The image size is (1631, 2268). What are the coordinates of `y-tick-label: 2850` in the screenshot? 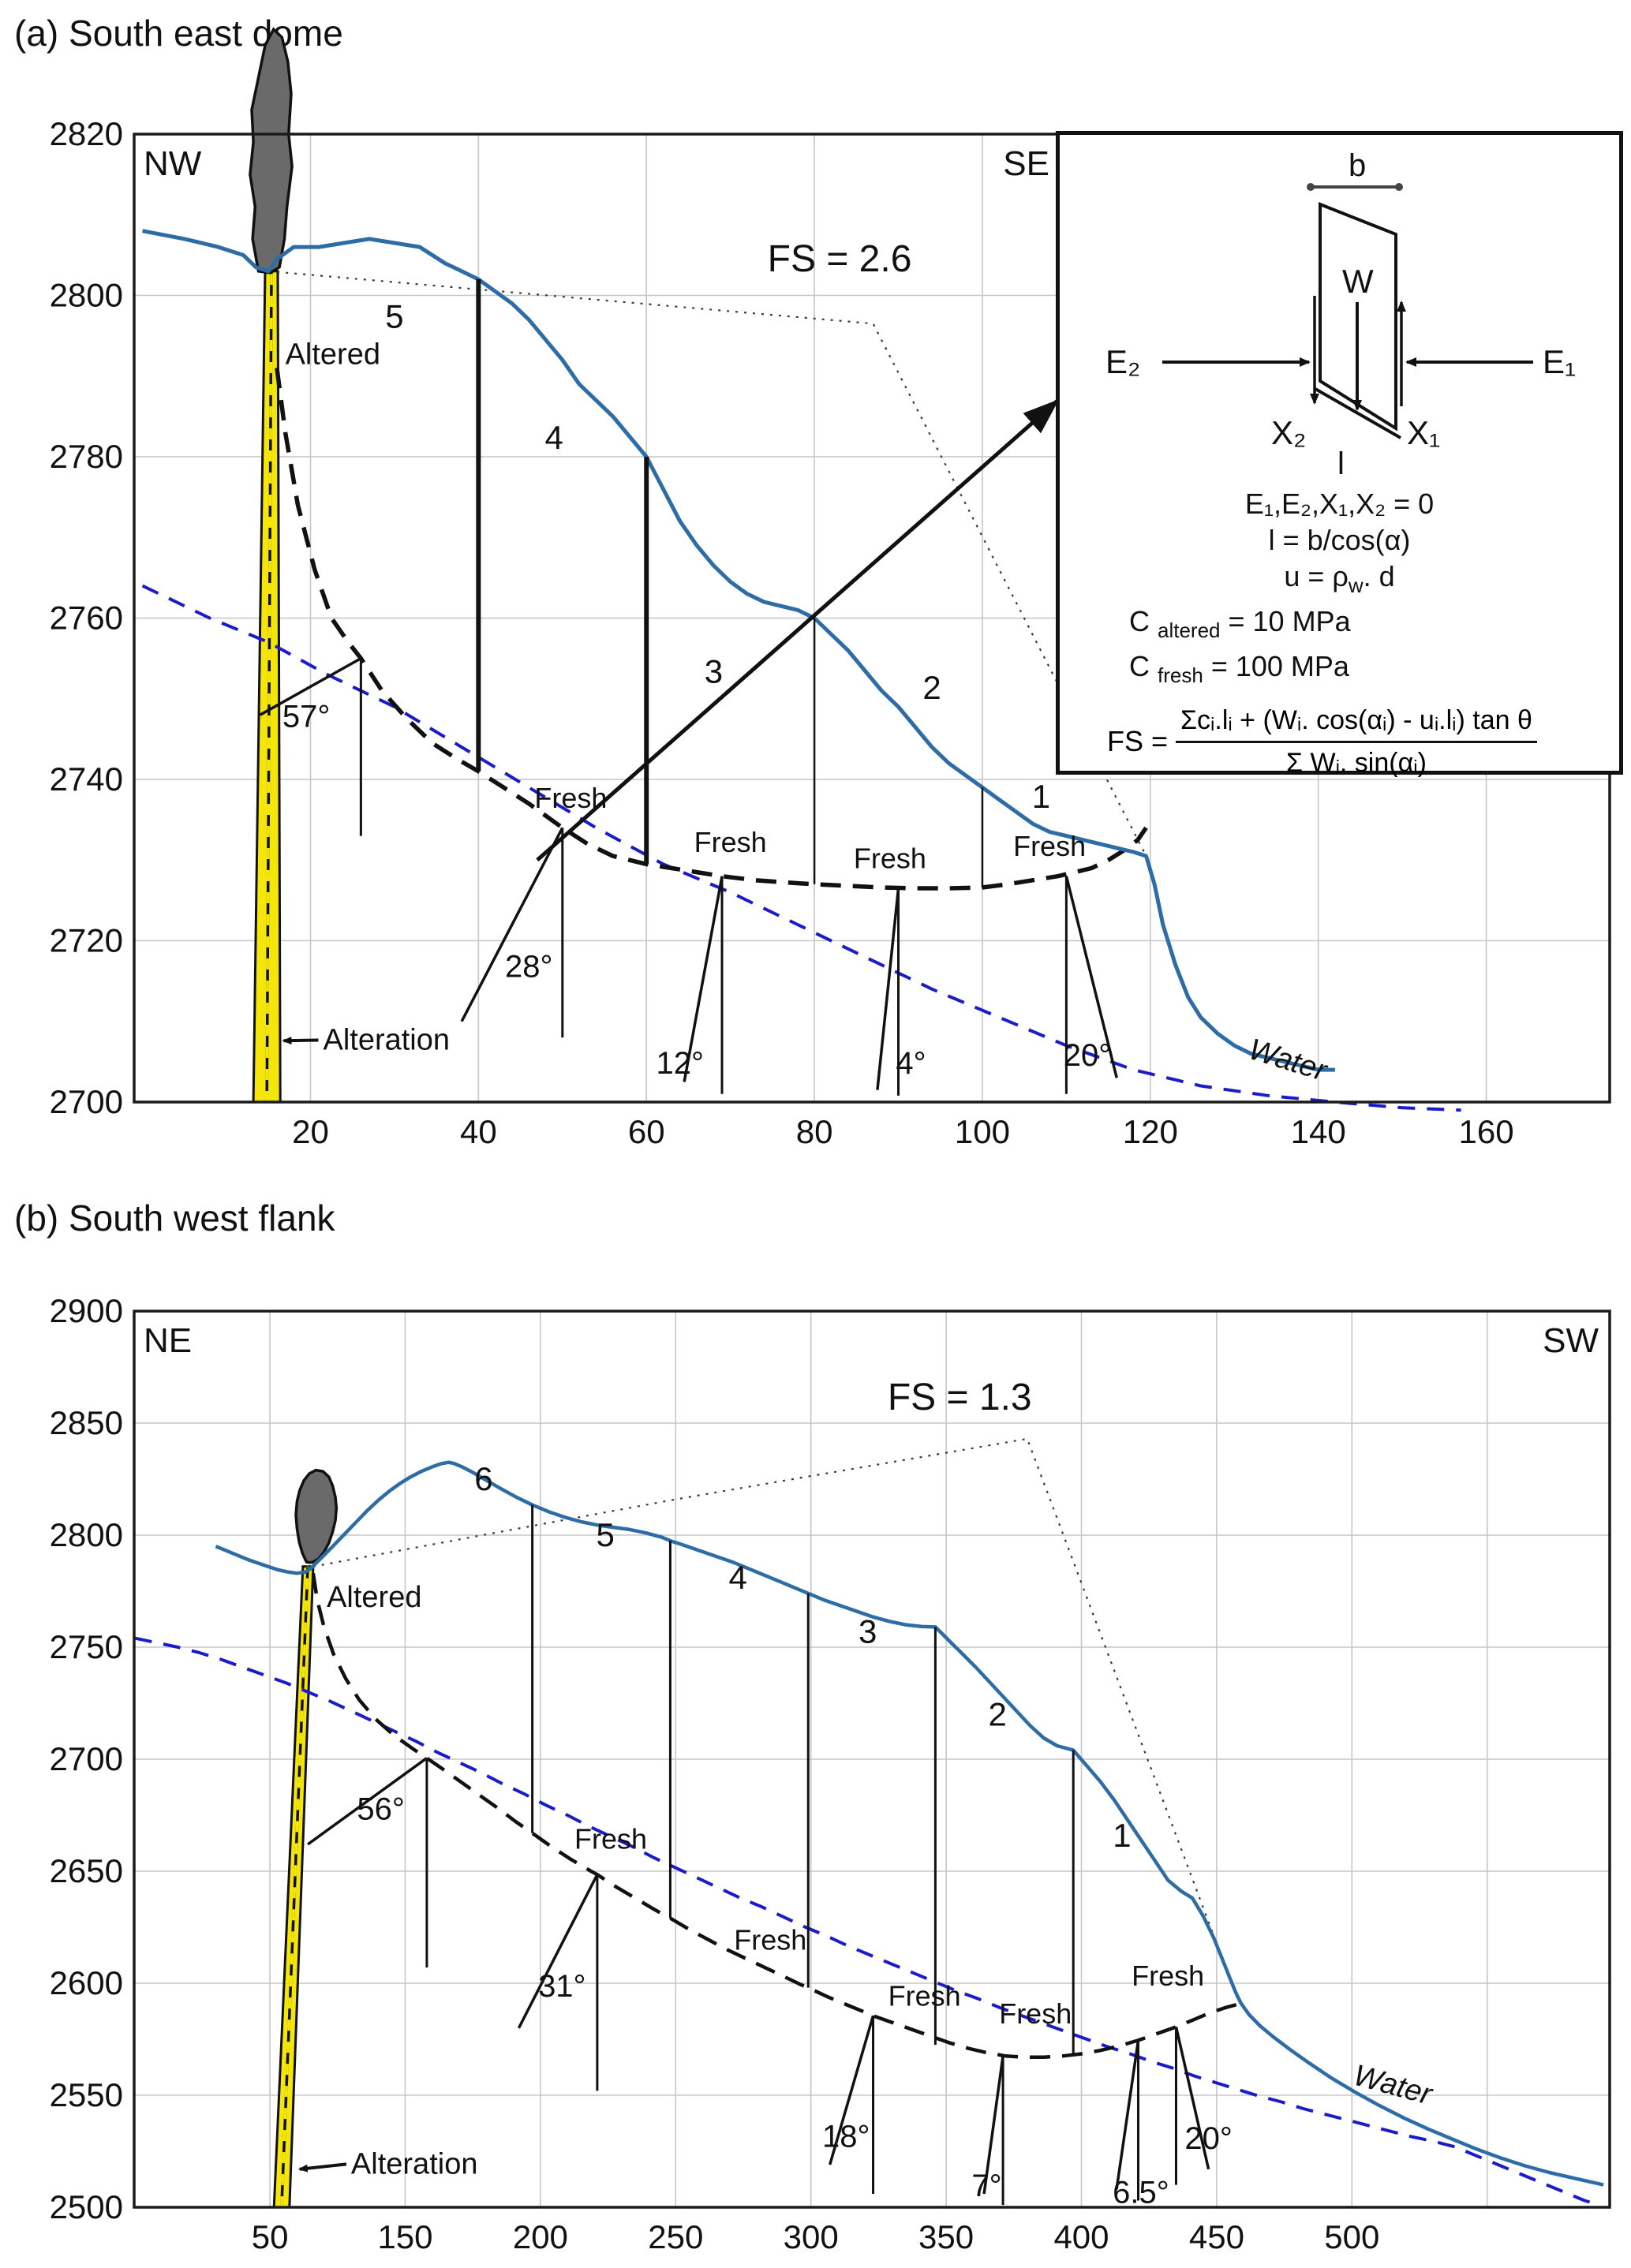 It's located at (86, 1423).